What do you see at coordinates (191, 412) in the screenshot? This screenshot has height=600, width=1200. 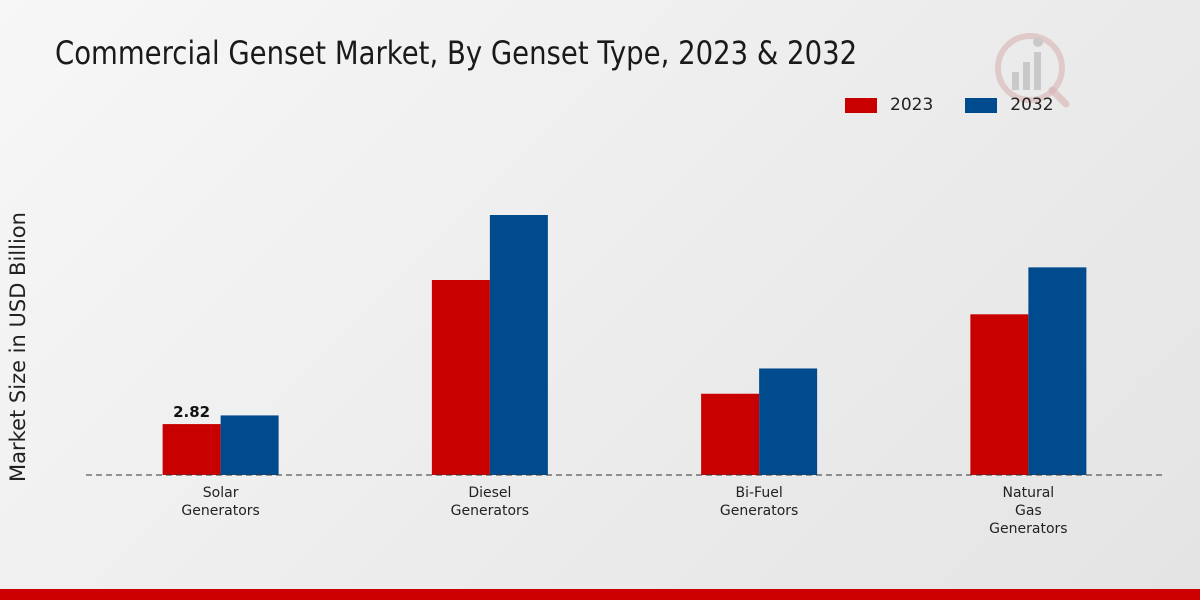 I see `data-label-0: 2.82` at bounding box center [191, 412].